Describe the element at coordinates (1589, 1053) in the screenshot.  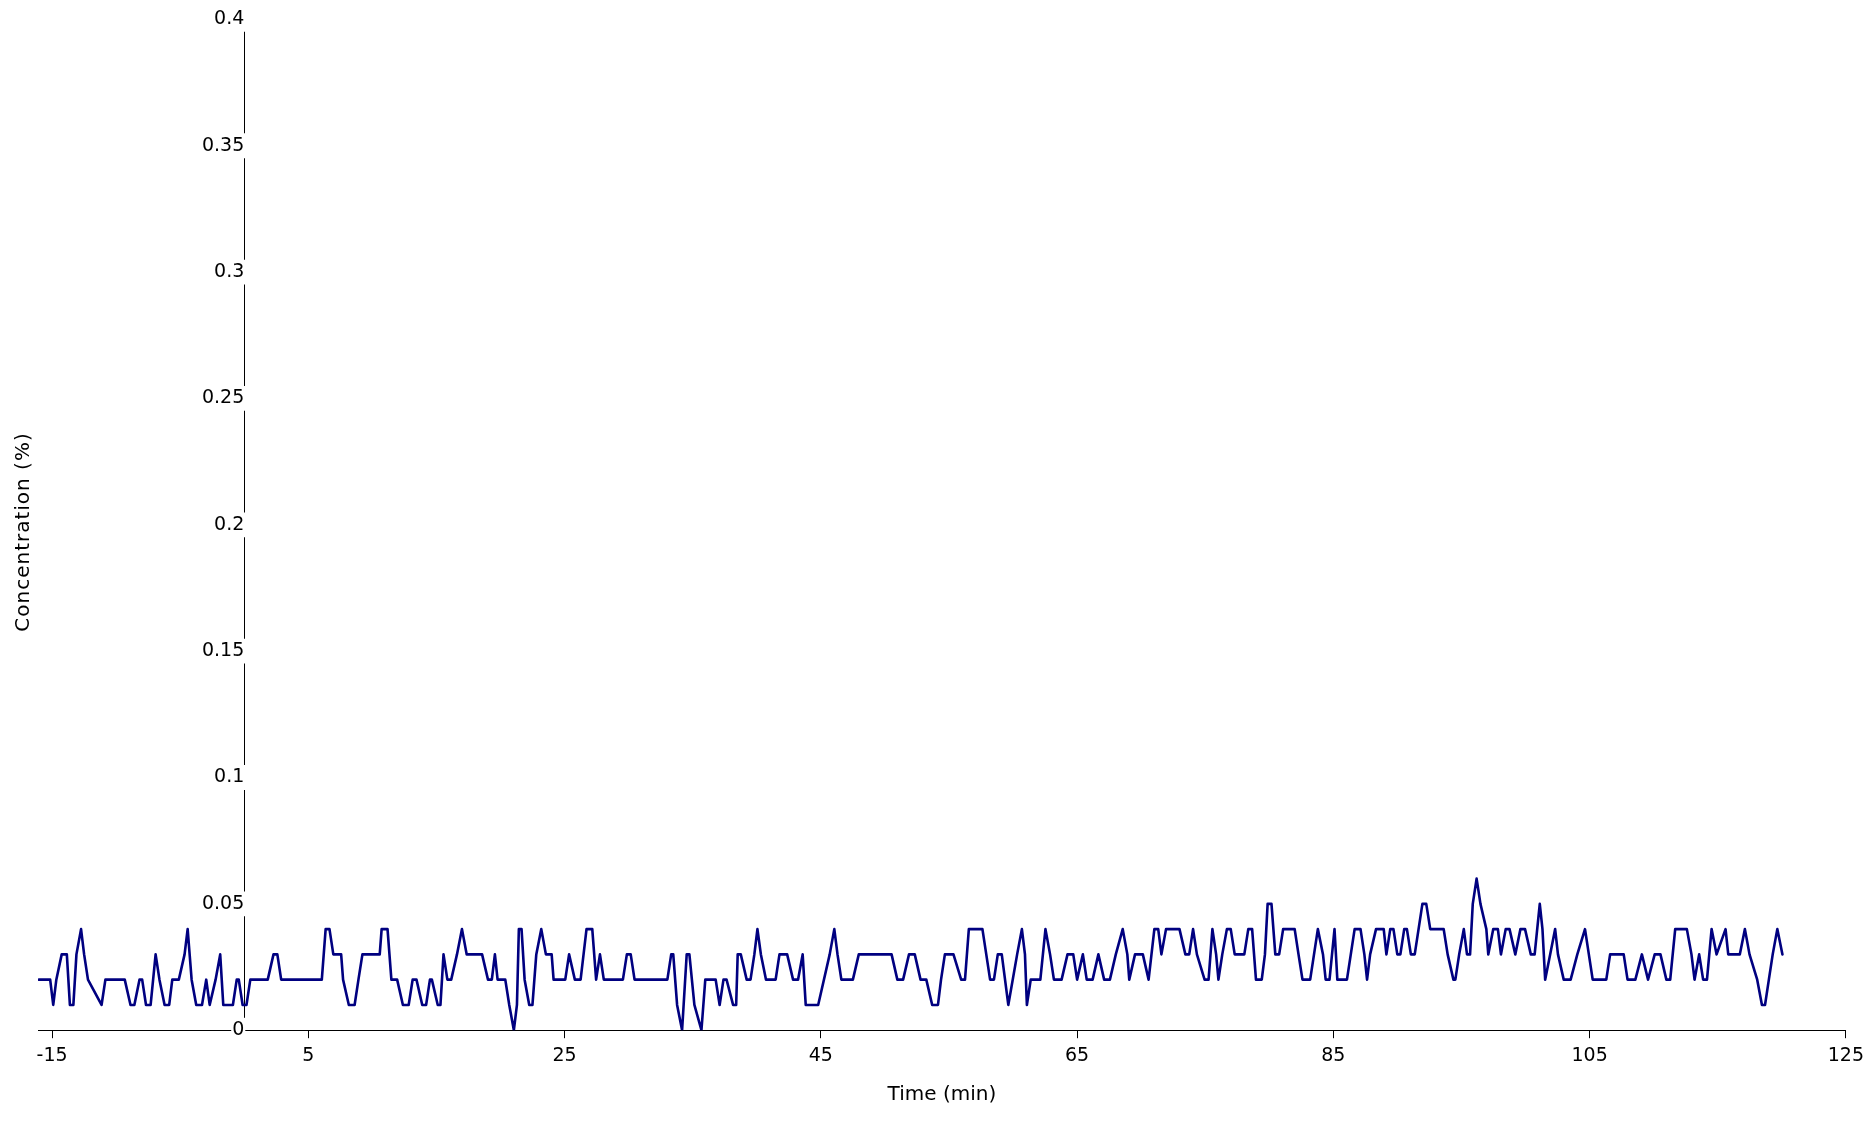
I see `x-tick-label: 105` at that location.